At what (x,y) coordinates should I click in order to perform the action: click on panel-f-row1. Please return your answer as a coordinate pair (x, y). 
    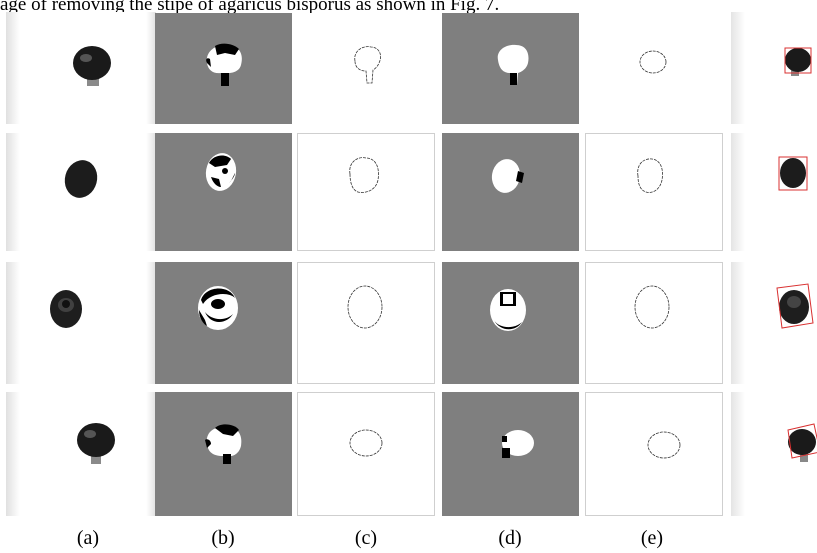
    Looking at the image, I should click on (796, 63).